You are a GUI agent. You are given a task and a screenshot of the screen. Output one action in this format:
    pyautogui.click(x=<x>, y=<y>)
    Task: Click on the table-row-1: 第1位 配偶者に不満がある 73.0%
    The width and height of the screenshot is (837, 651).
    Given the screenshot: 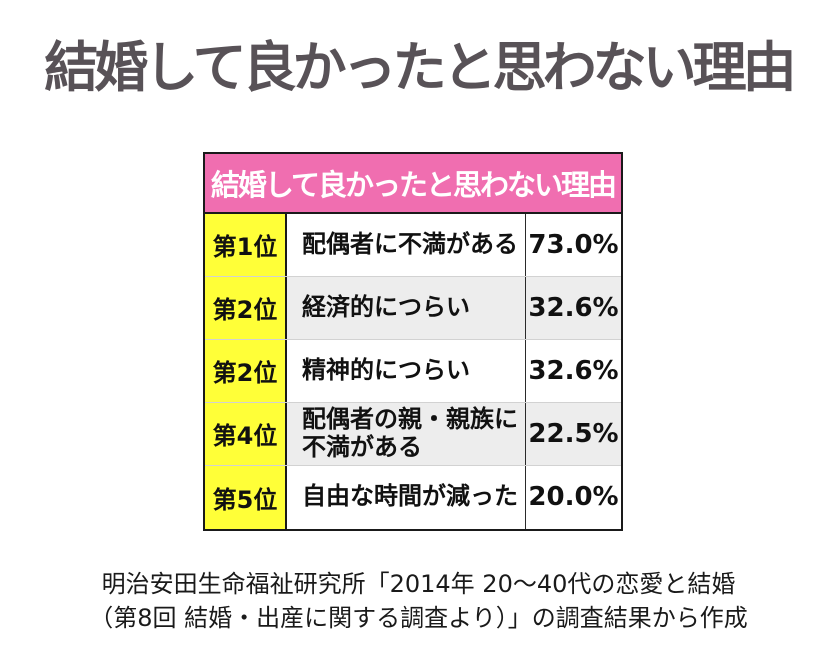 What is the action you would take?
    pyautogui.click(x=413, y=245)
    